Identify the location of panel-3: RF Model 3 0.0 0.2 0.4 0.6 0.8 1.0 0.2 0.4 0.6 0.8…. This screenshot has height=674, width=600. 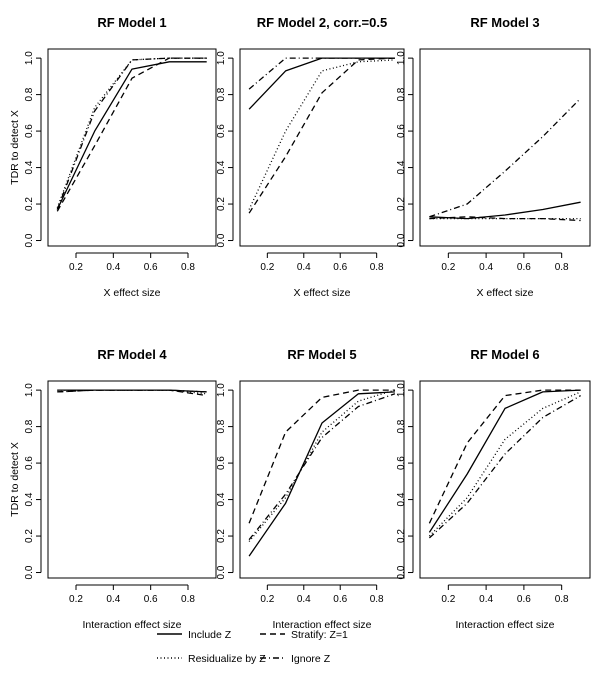
(493, 157).